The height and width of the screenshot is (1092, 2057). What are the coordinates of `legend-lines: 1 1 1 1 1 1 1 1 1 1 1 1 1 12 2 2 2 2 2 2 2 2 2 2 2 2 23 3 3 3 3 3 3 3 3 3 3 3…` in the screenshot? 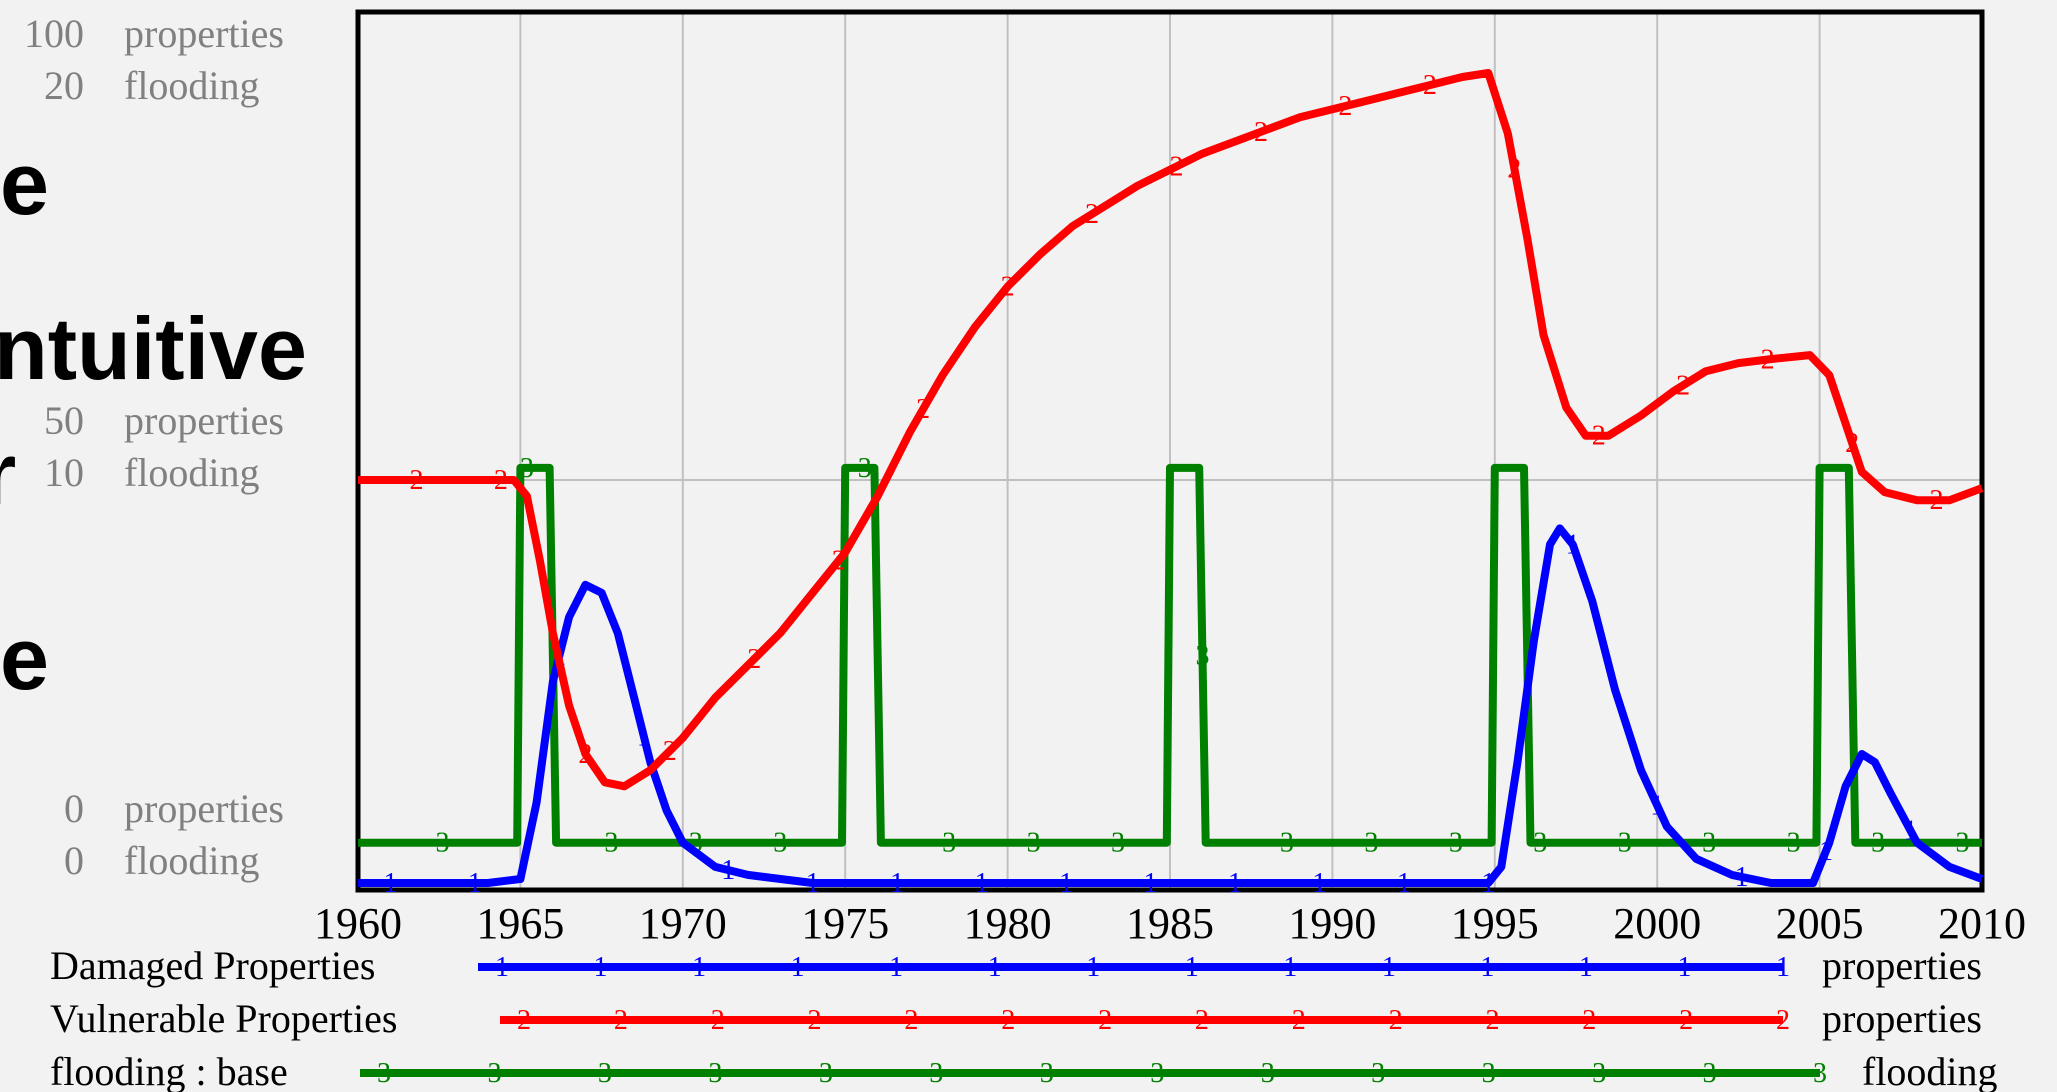 It's located at (1093, 1020).